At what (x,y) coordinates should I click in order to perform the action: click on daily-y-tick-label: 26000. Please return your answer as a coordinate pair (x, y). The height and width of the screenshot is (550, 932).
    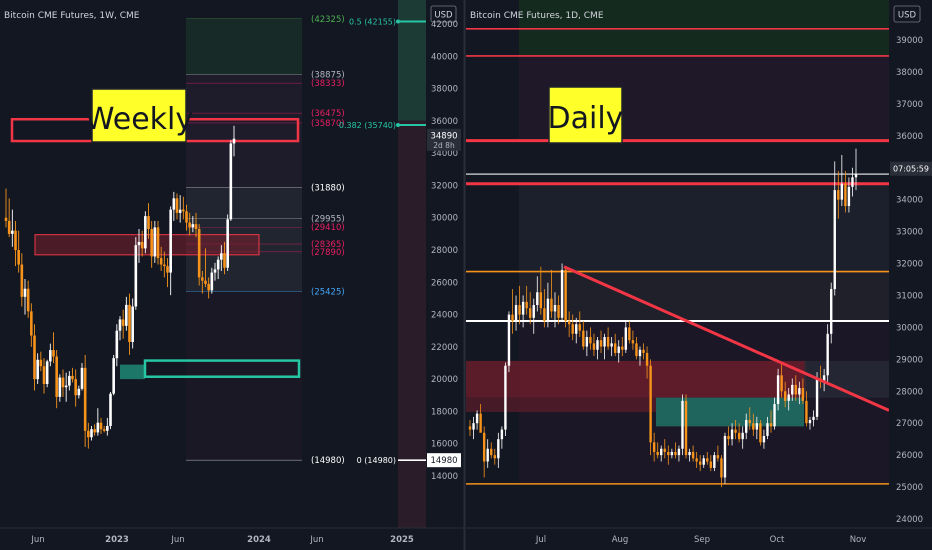
    Looking at the image, I should click on (909, 456).